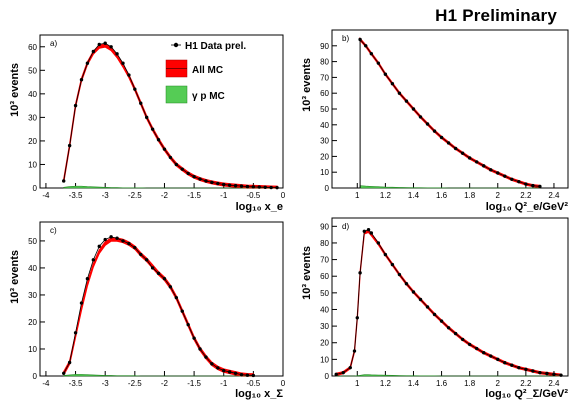  Describe the element at coordinates (32, 141) in the screenshot. I see `y-tick-label: 20` at that location.